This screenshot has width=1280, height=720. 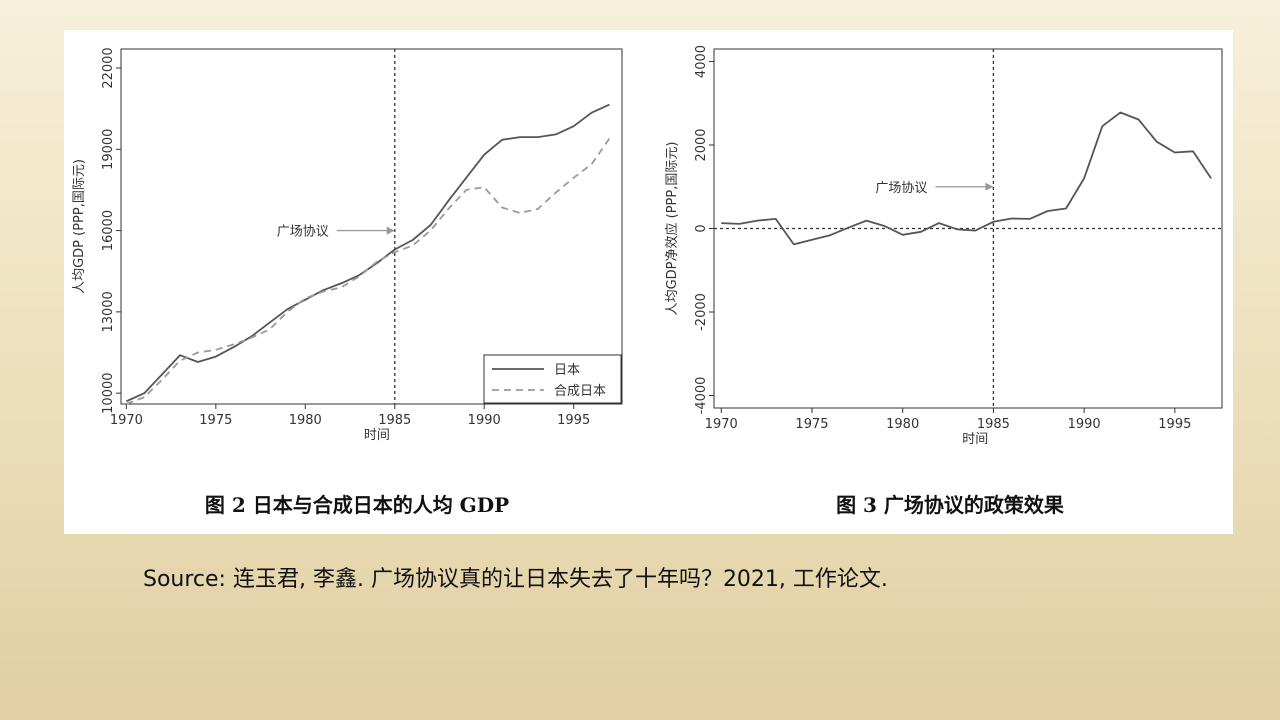 I want to click on legend-box, so click(x=552, y=379).